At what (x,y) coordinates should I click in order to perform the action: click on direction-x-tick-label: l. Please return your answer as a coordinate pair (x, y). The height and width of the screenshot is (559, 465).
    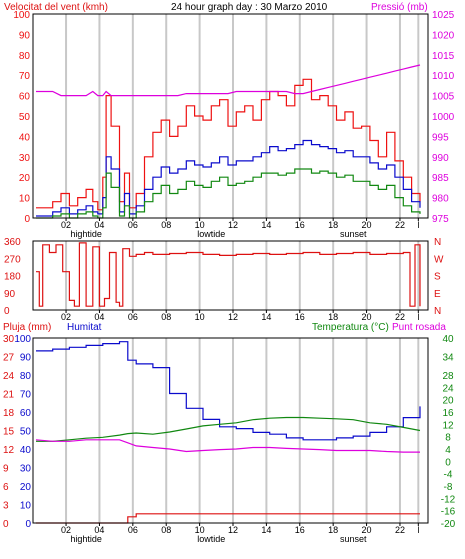
    Looking at the image, I should click on (418, 317).